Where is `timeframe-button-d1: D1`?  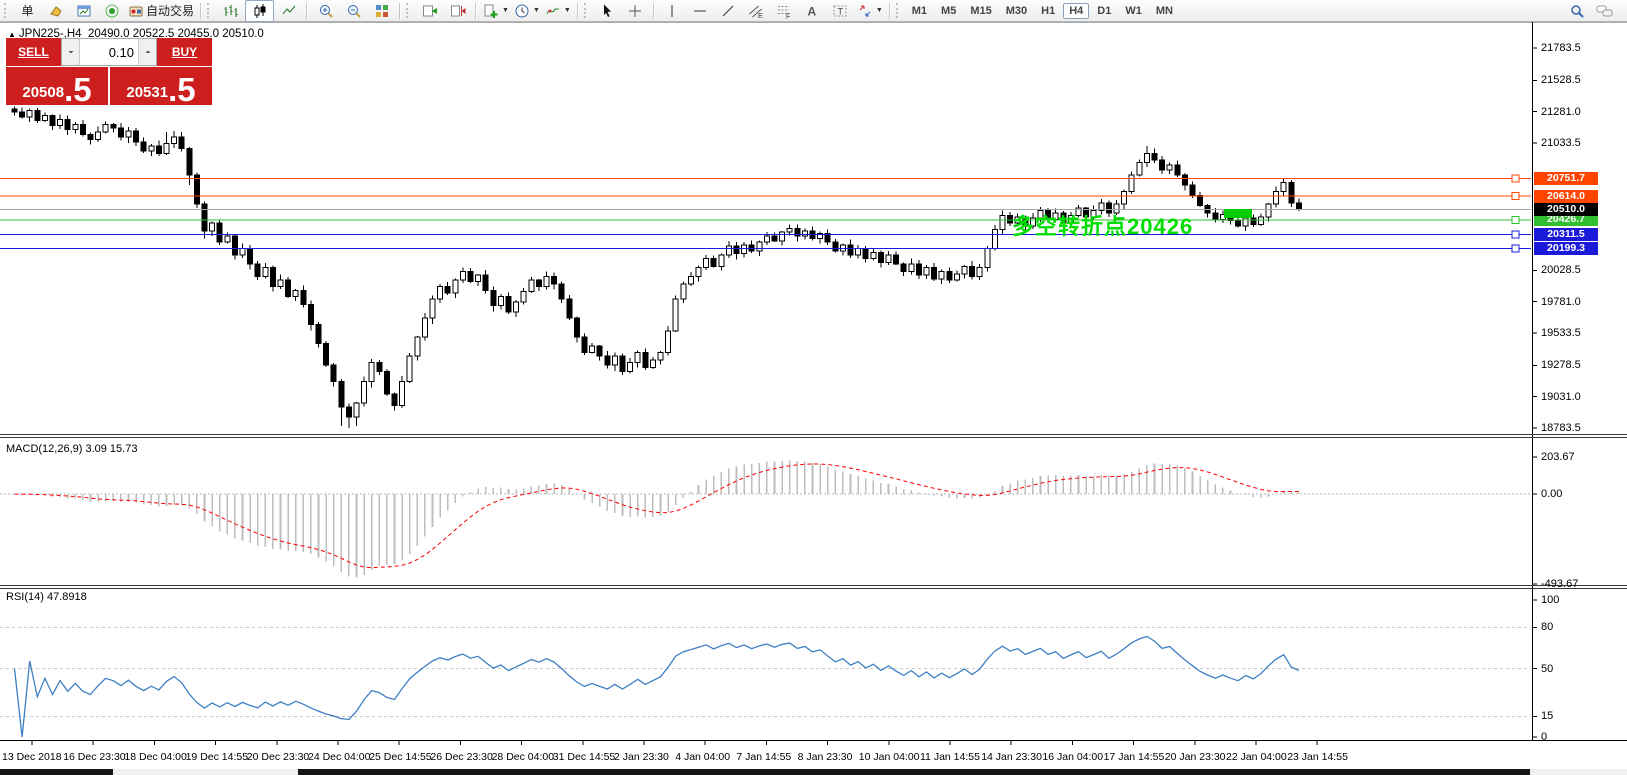 timeframe-button-d1: D1 is located at coordinates (1104, 10).